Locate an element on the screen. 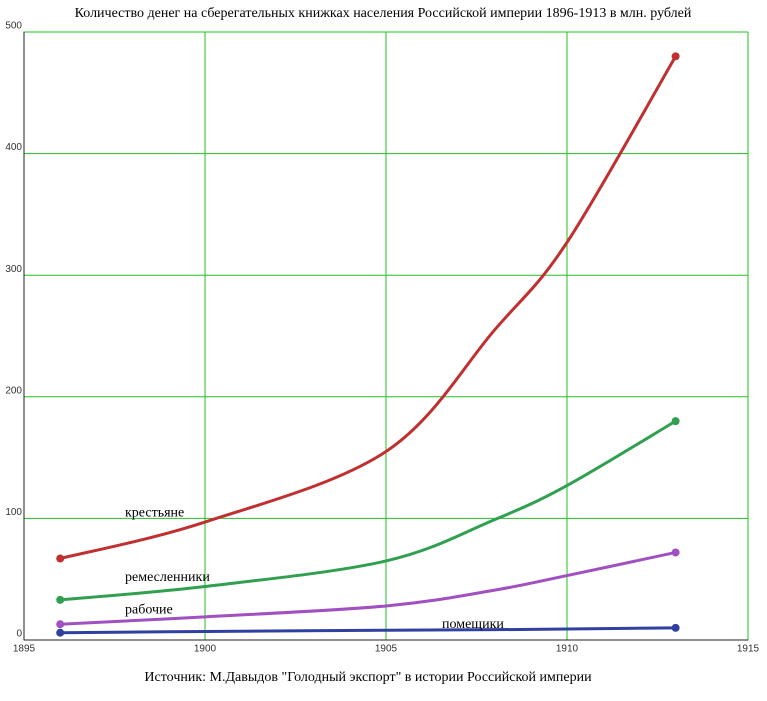  x-tick-label: 1900 is located at coordinates (205, 649).